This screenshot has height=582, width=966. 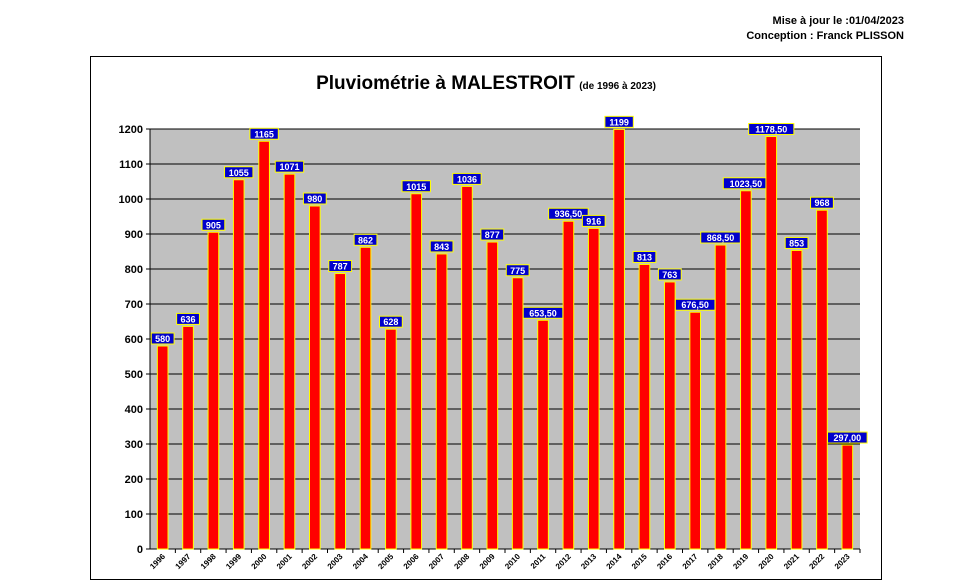 I want to click on x-tick-label-2018: 2018, so click(x=715, y=561).